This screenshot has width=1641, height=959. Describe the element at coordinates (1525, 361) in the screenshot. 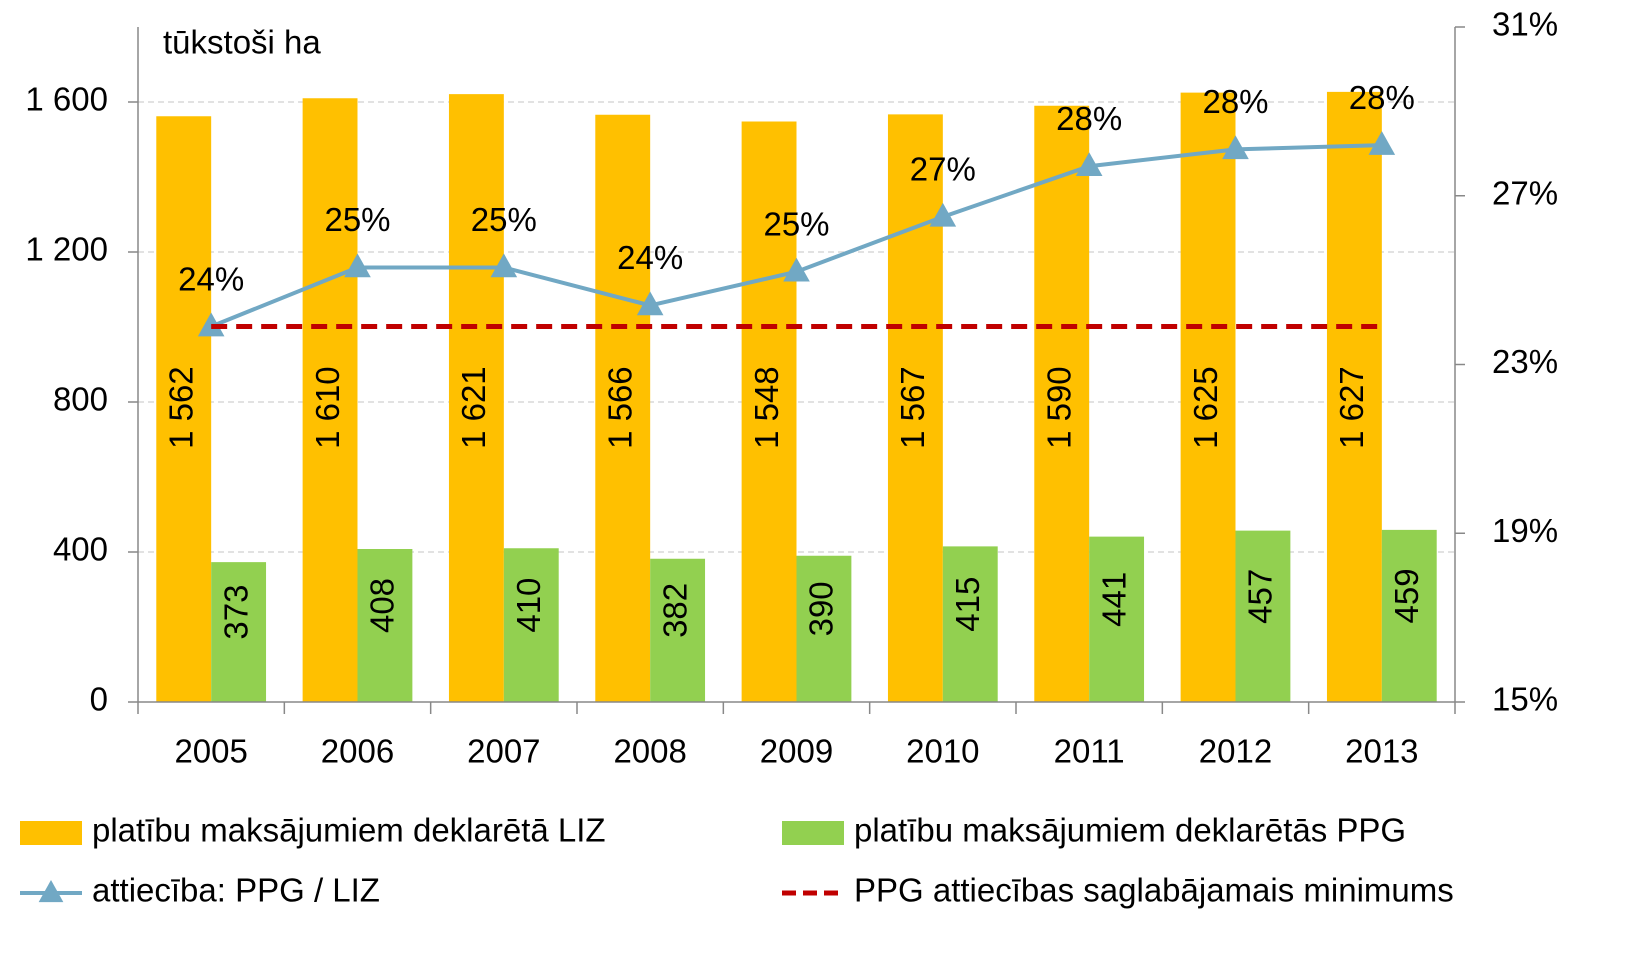

I see `y2-tick-label: 23%` at that location.